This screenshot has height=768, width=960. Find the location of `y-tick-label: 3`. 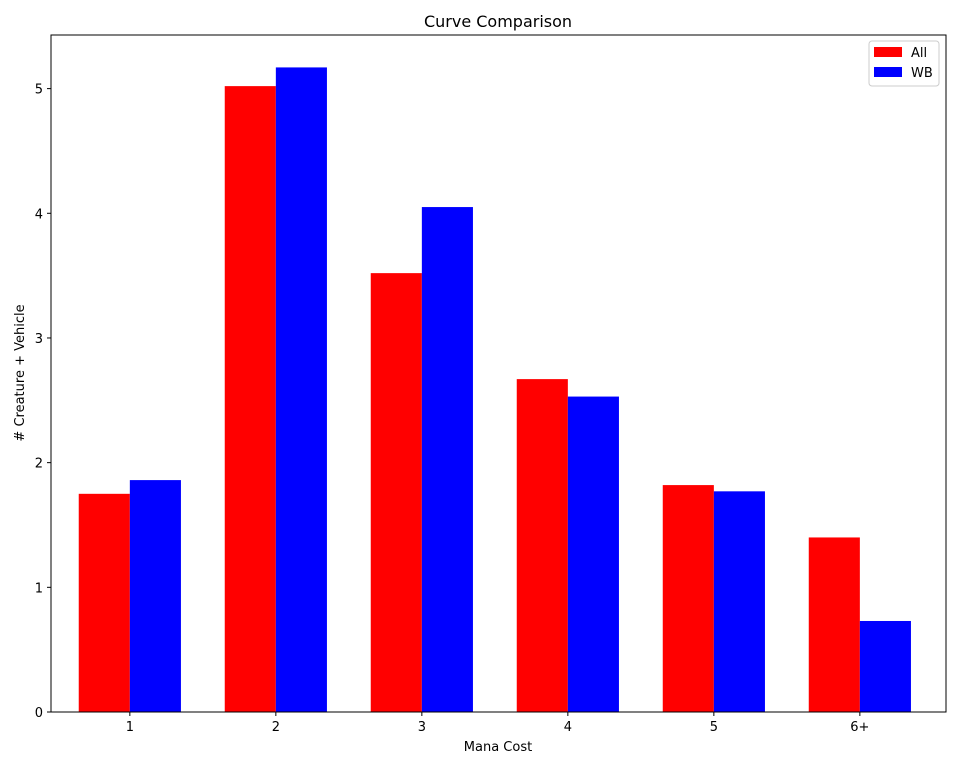

y-tick-label: 3 is located at coordinates (39, 339).